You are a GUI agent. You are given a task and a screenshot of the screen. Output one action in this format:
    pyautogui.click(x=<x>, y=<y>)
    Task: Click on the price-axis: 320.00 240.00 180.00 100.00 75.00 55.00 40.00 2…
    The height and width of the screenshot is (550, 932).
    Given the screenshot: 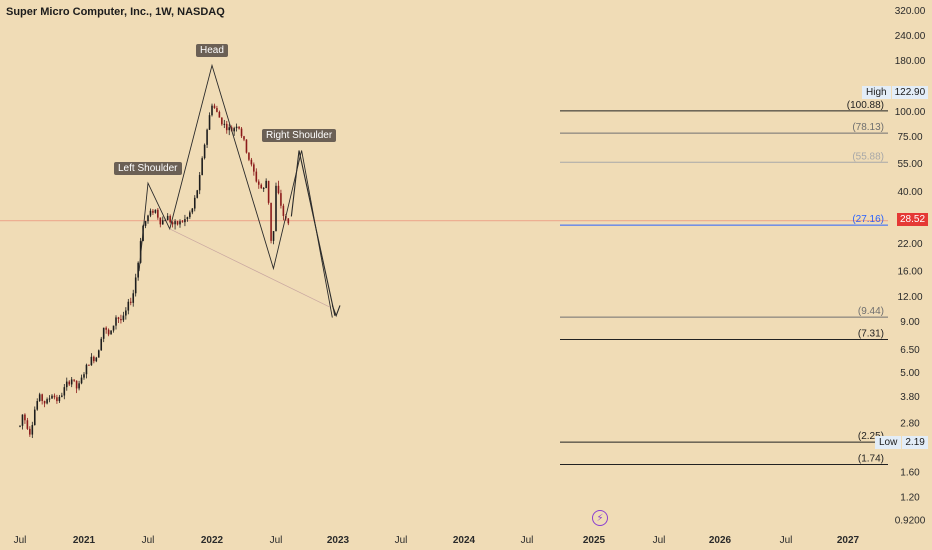 What is the action you would take?
    pyautogui.click(x=910, y=266)
    